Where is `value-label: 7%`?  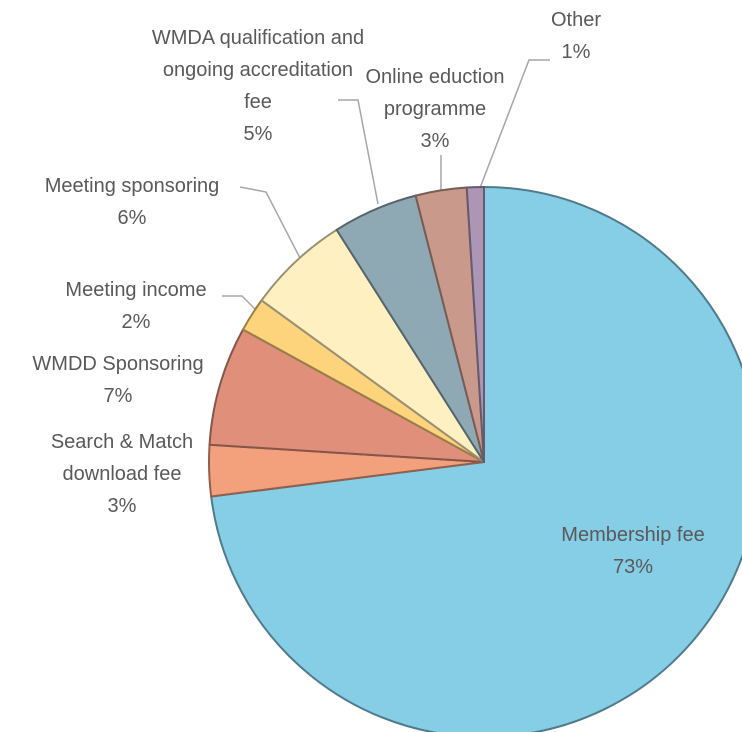 value-label: 7% is located at coordinates (118, 396).